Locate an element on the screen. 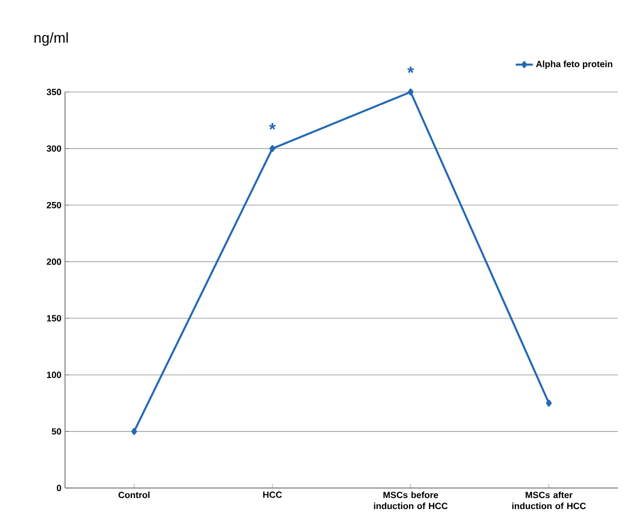 This screenshot has width=629, height=529. legend-label: Alpha feto protein is located at coordinates (574, 64).